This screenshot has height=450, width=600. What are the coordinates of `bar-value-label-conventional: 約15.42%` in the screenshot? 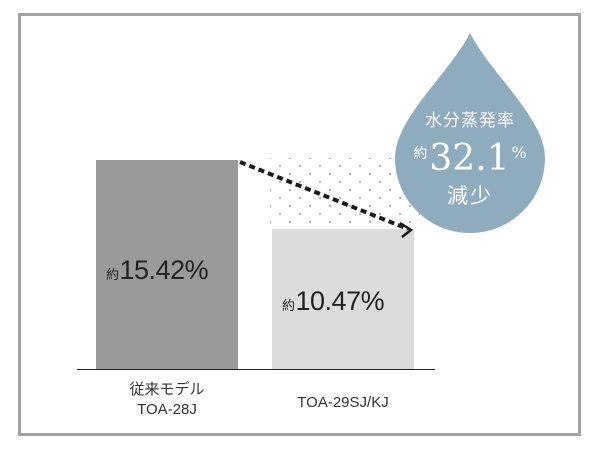 It's located at (157, 270).